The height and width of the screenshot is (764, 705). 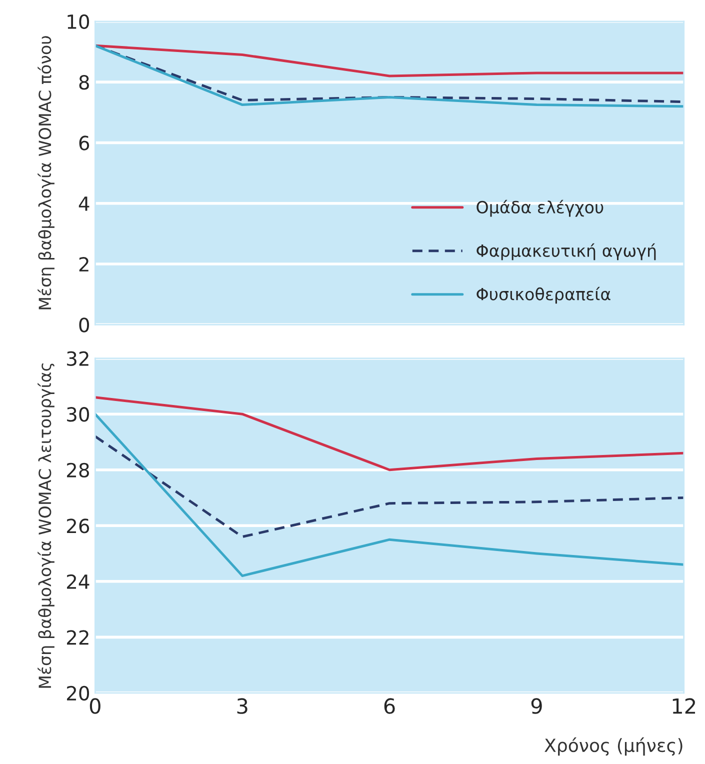 I want to click on y-tick-label: 22, so click(x=77, y=637).